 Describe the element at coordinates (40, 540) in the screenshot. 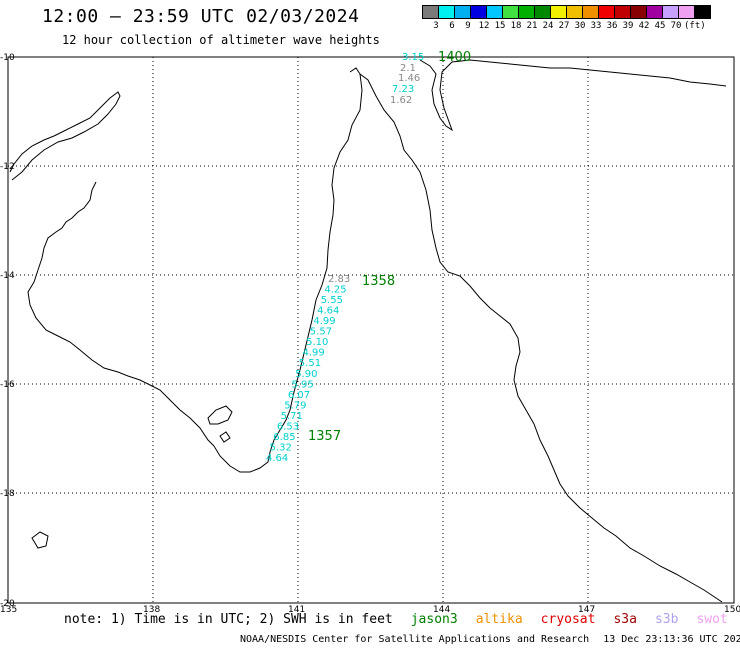

I see `island-left` at that location.